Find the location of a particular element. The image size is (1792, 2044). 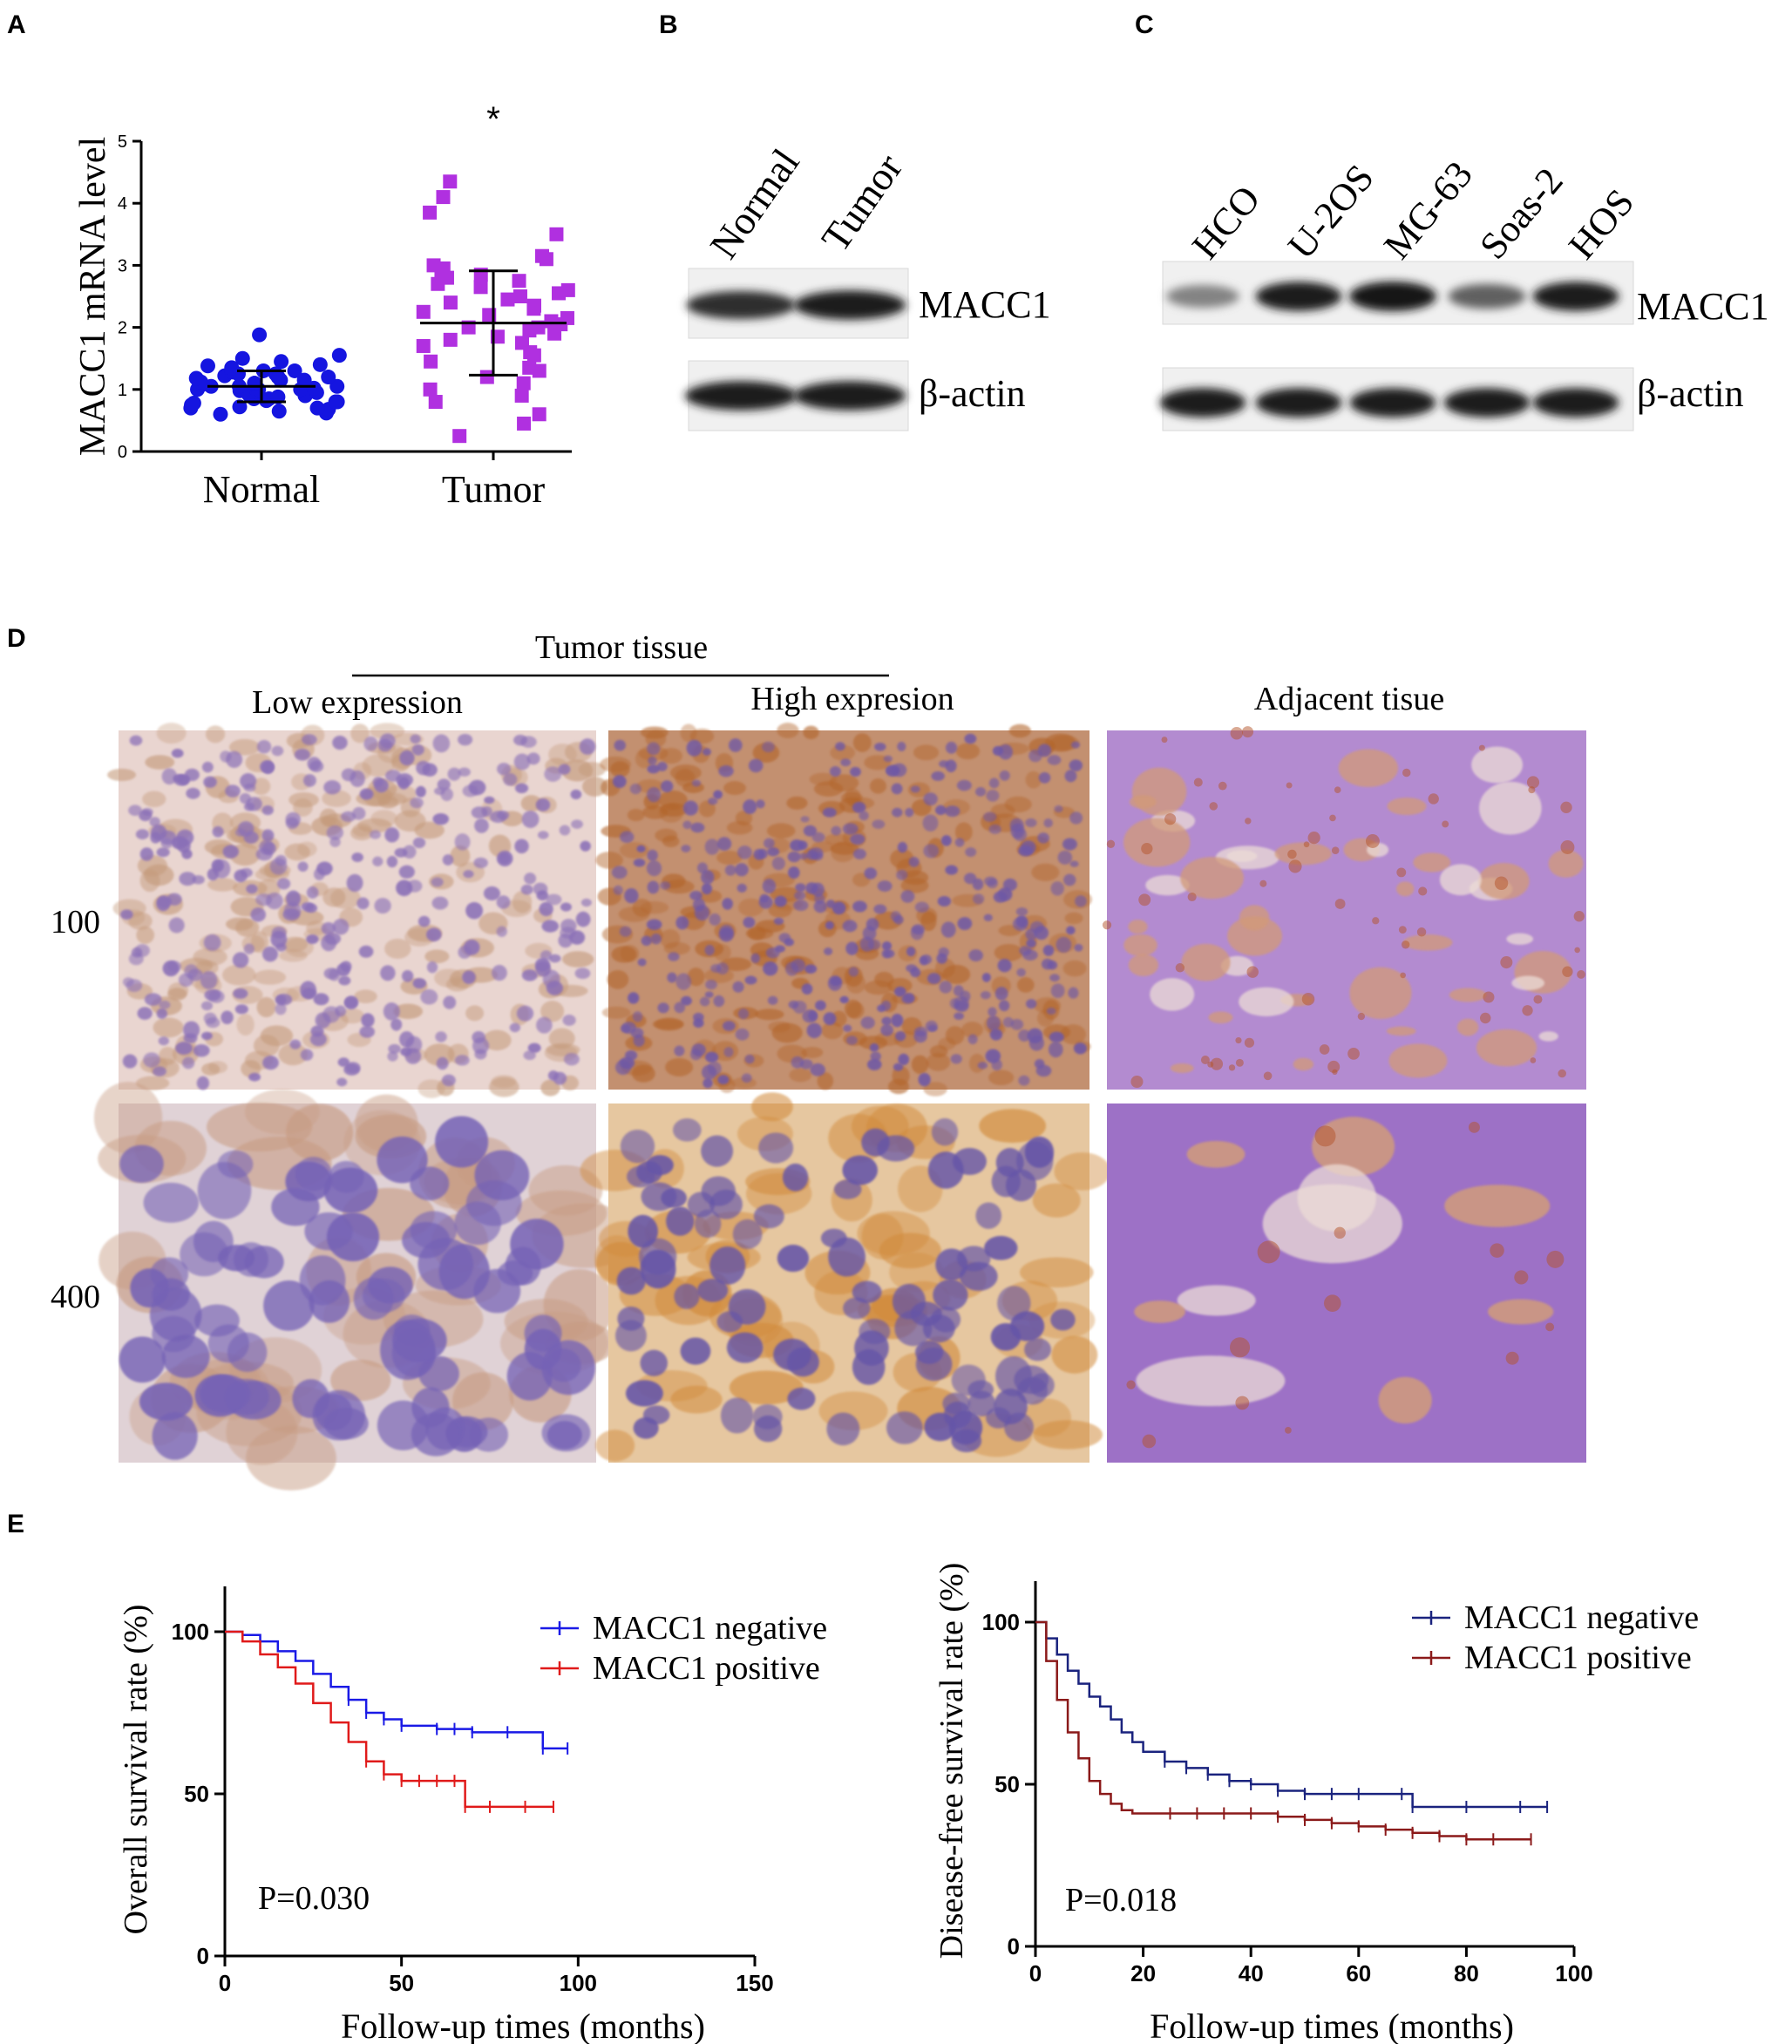

x-tick-label: Tumor is located at coordinates (494, 490).